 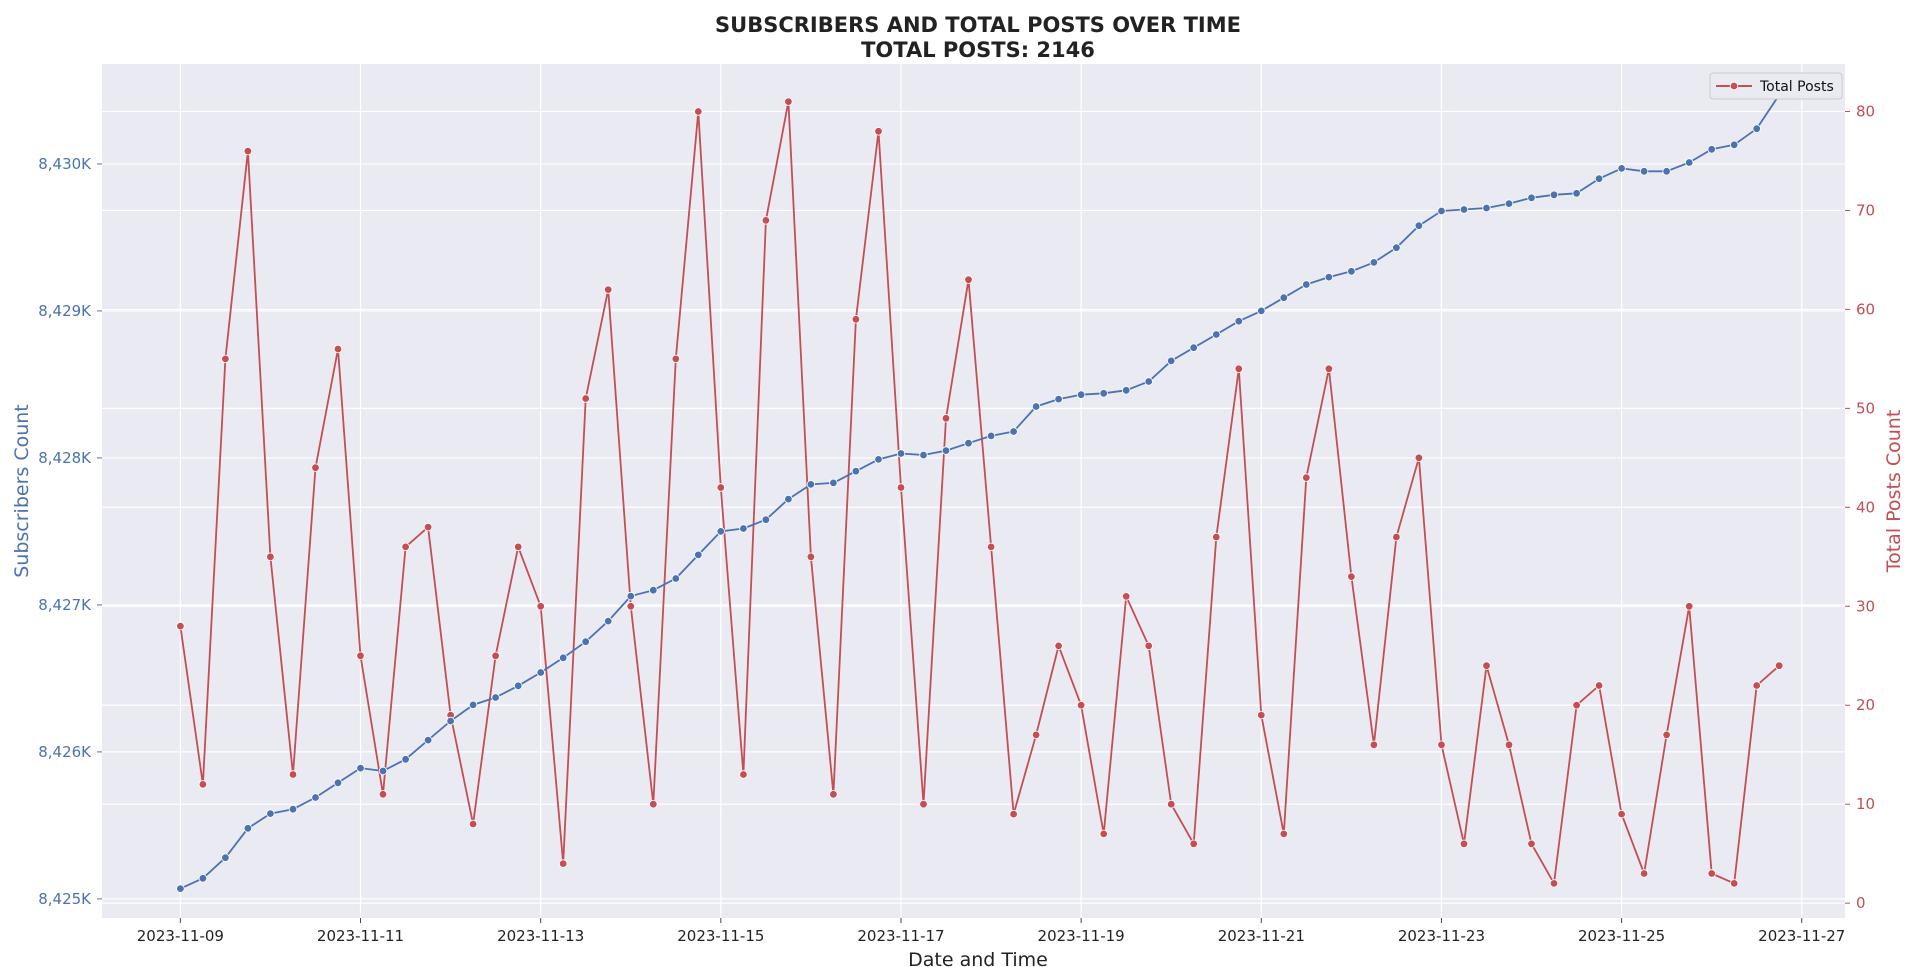 I want to click on legend-label-total-posts: Total Posts, so click(x=1796, y=87).